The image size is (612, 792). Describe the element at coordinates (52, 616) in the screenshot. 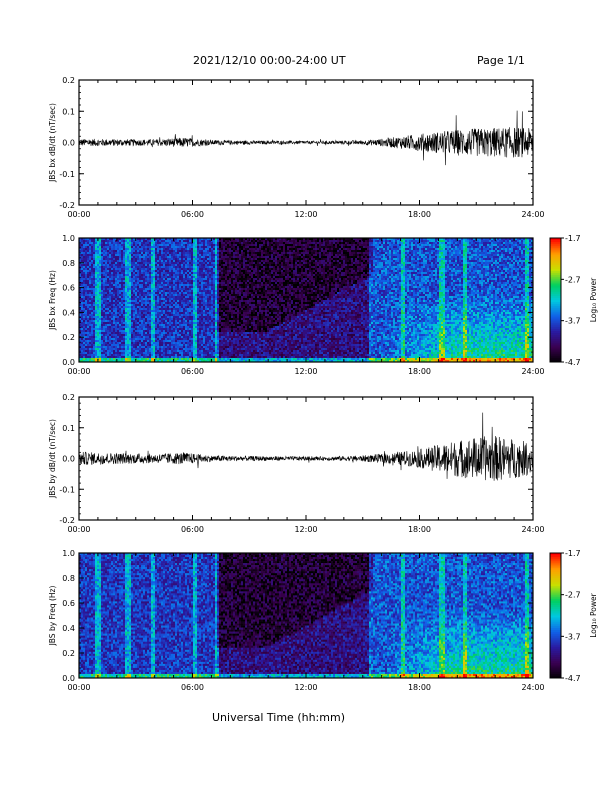

I see `y-axis-label: JBS by Freq (Hz)` at that location.